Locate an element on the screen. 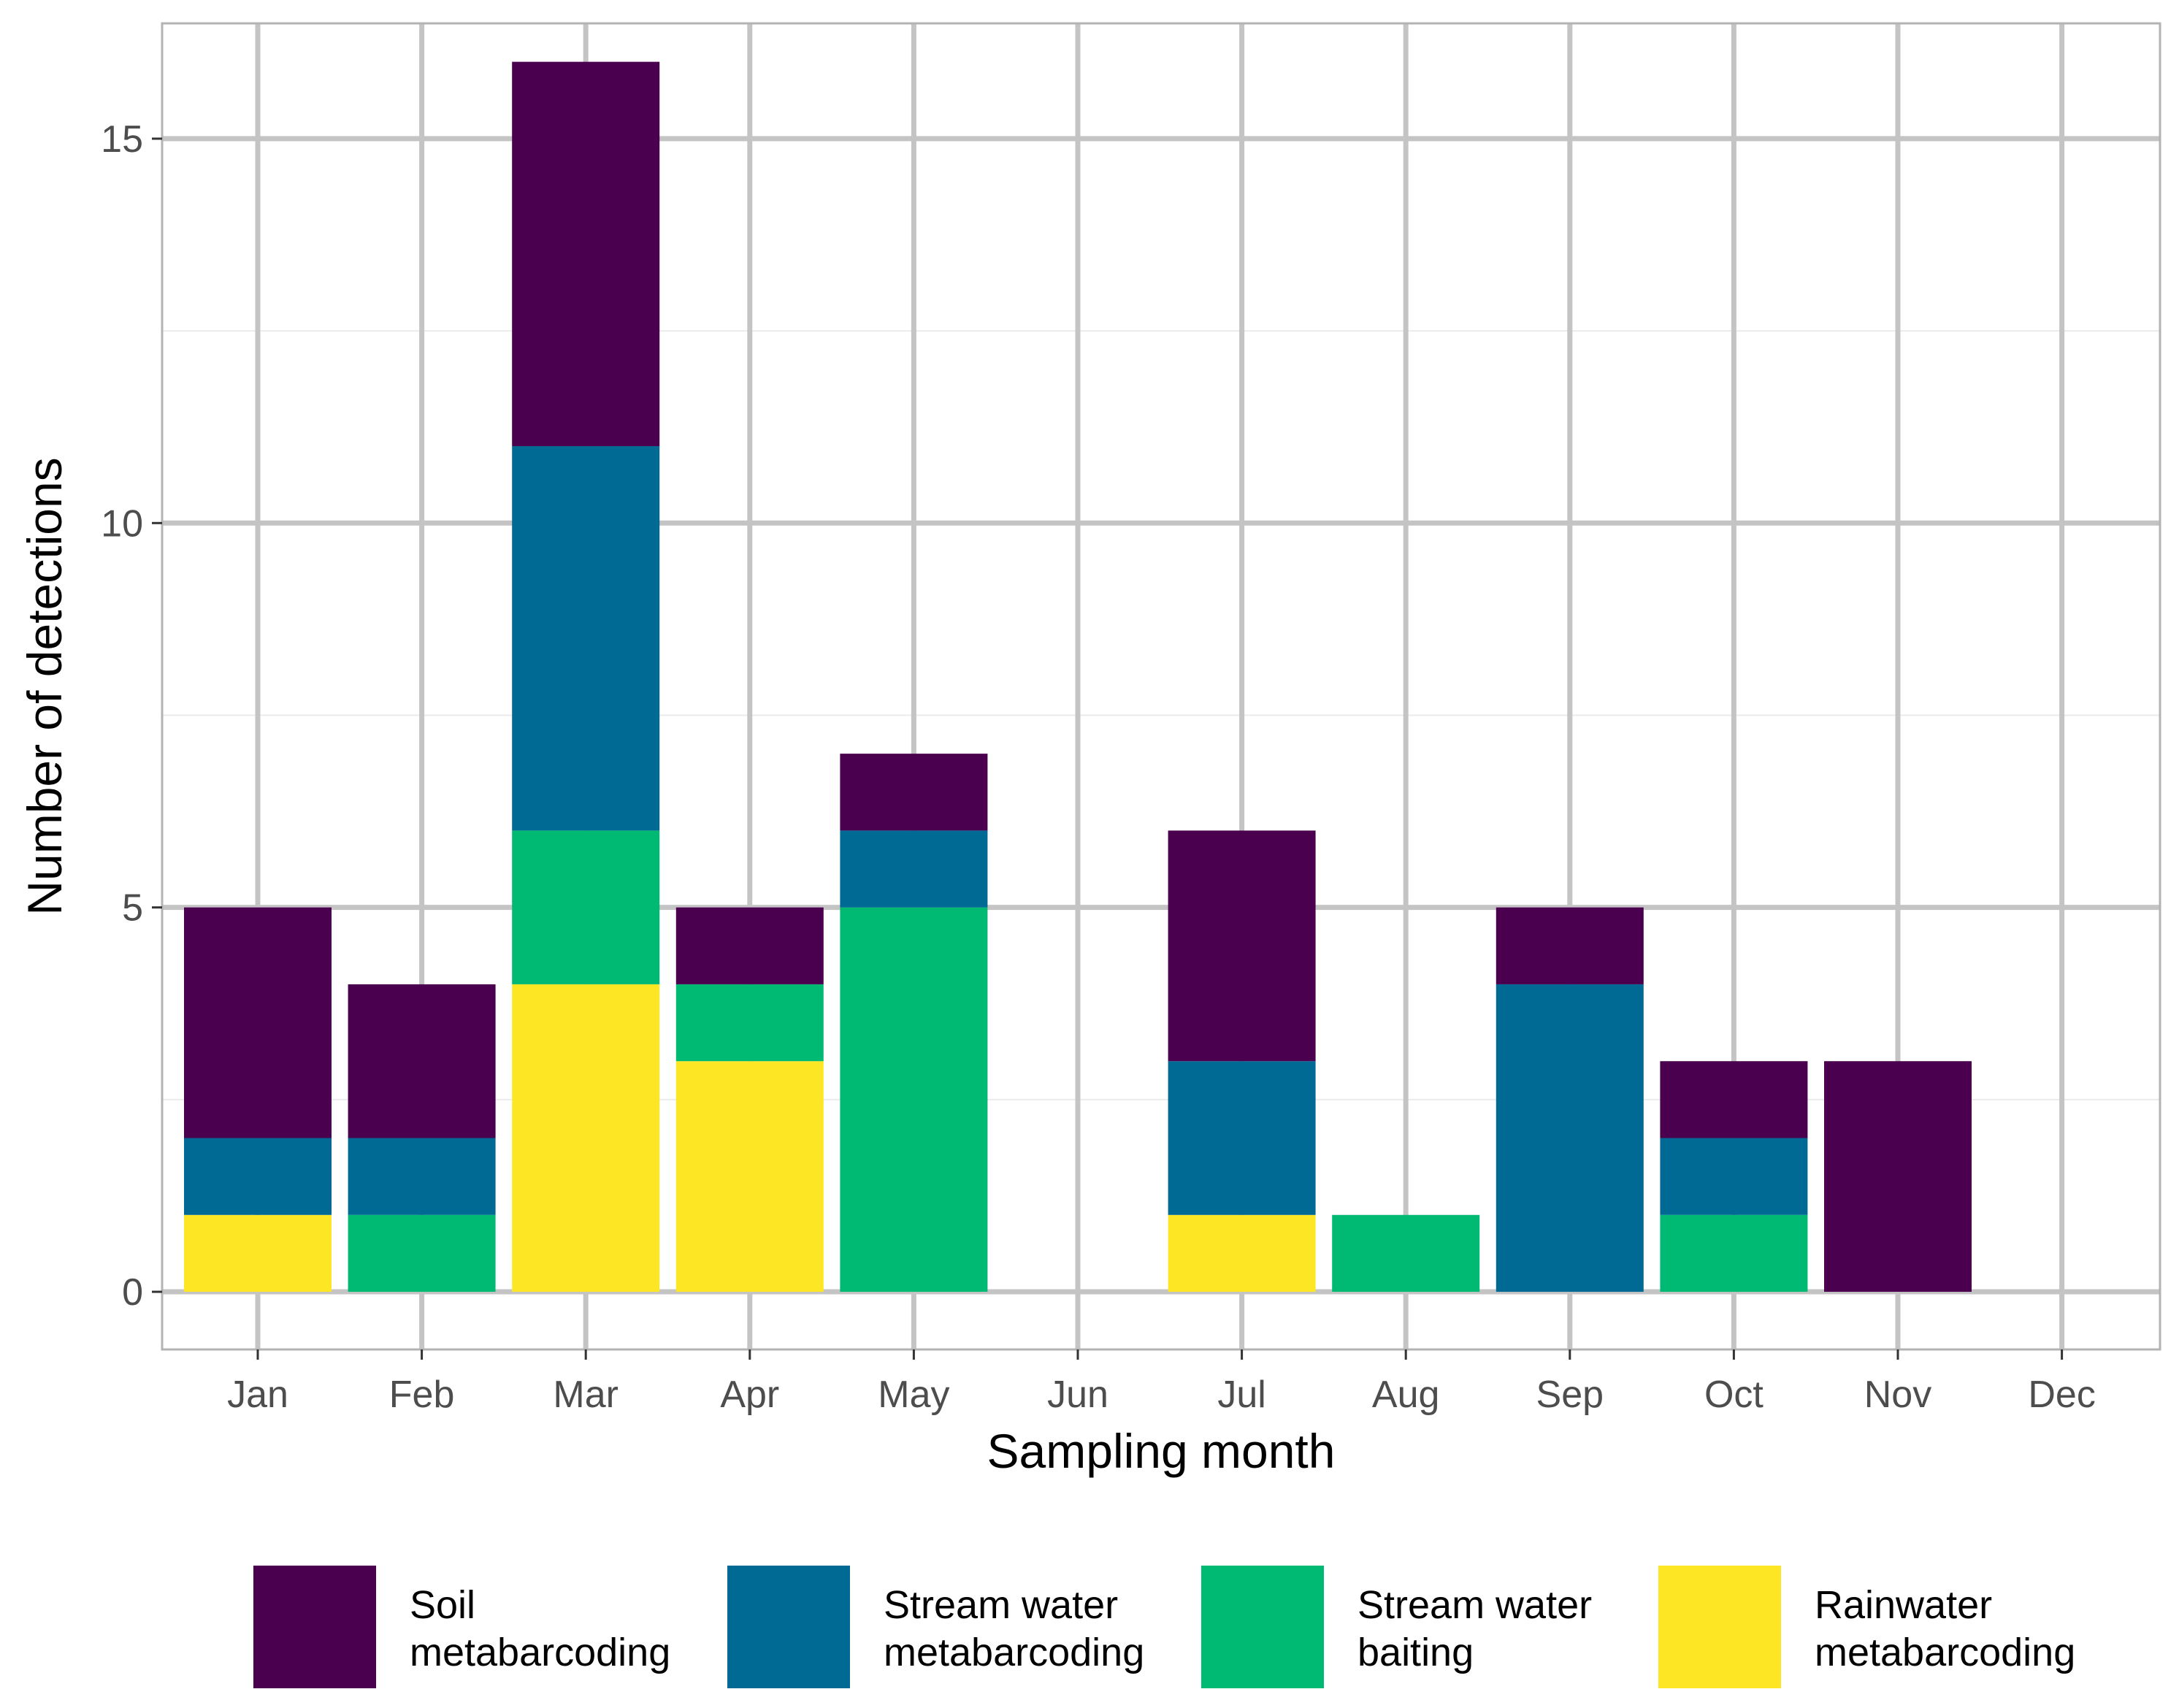  x-tick-label: Aug is located at coordinates (1406, 1395).